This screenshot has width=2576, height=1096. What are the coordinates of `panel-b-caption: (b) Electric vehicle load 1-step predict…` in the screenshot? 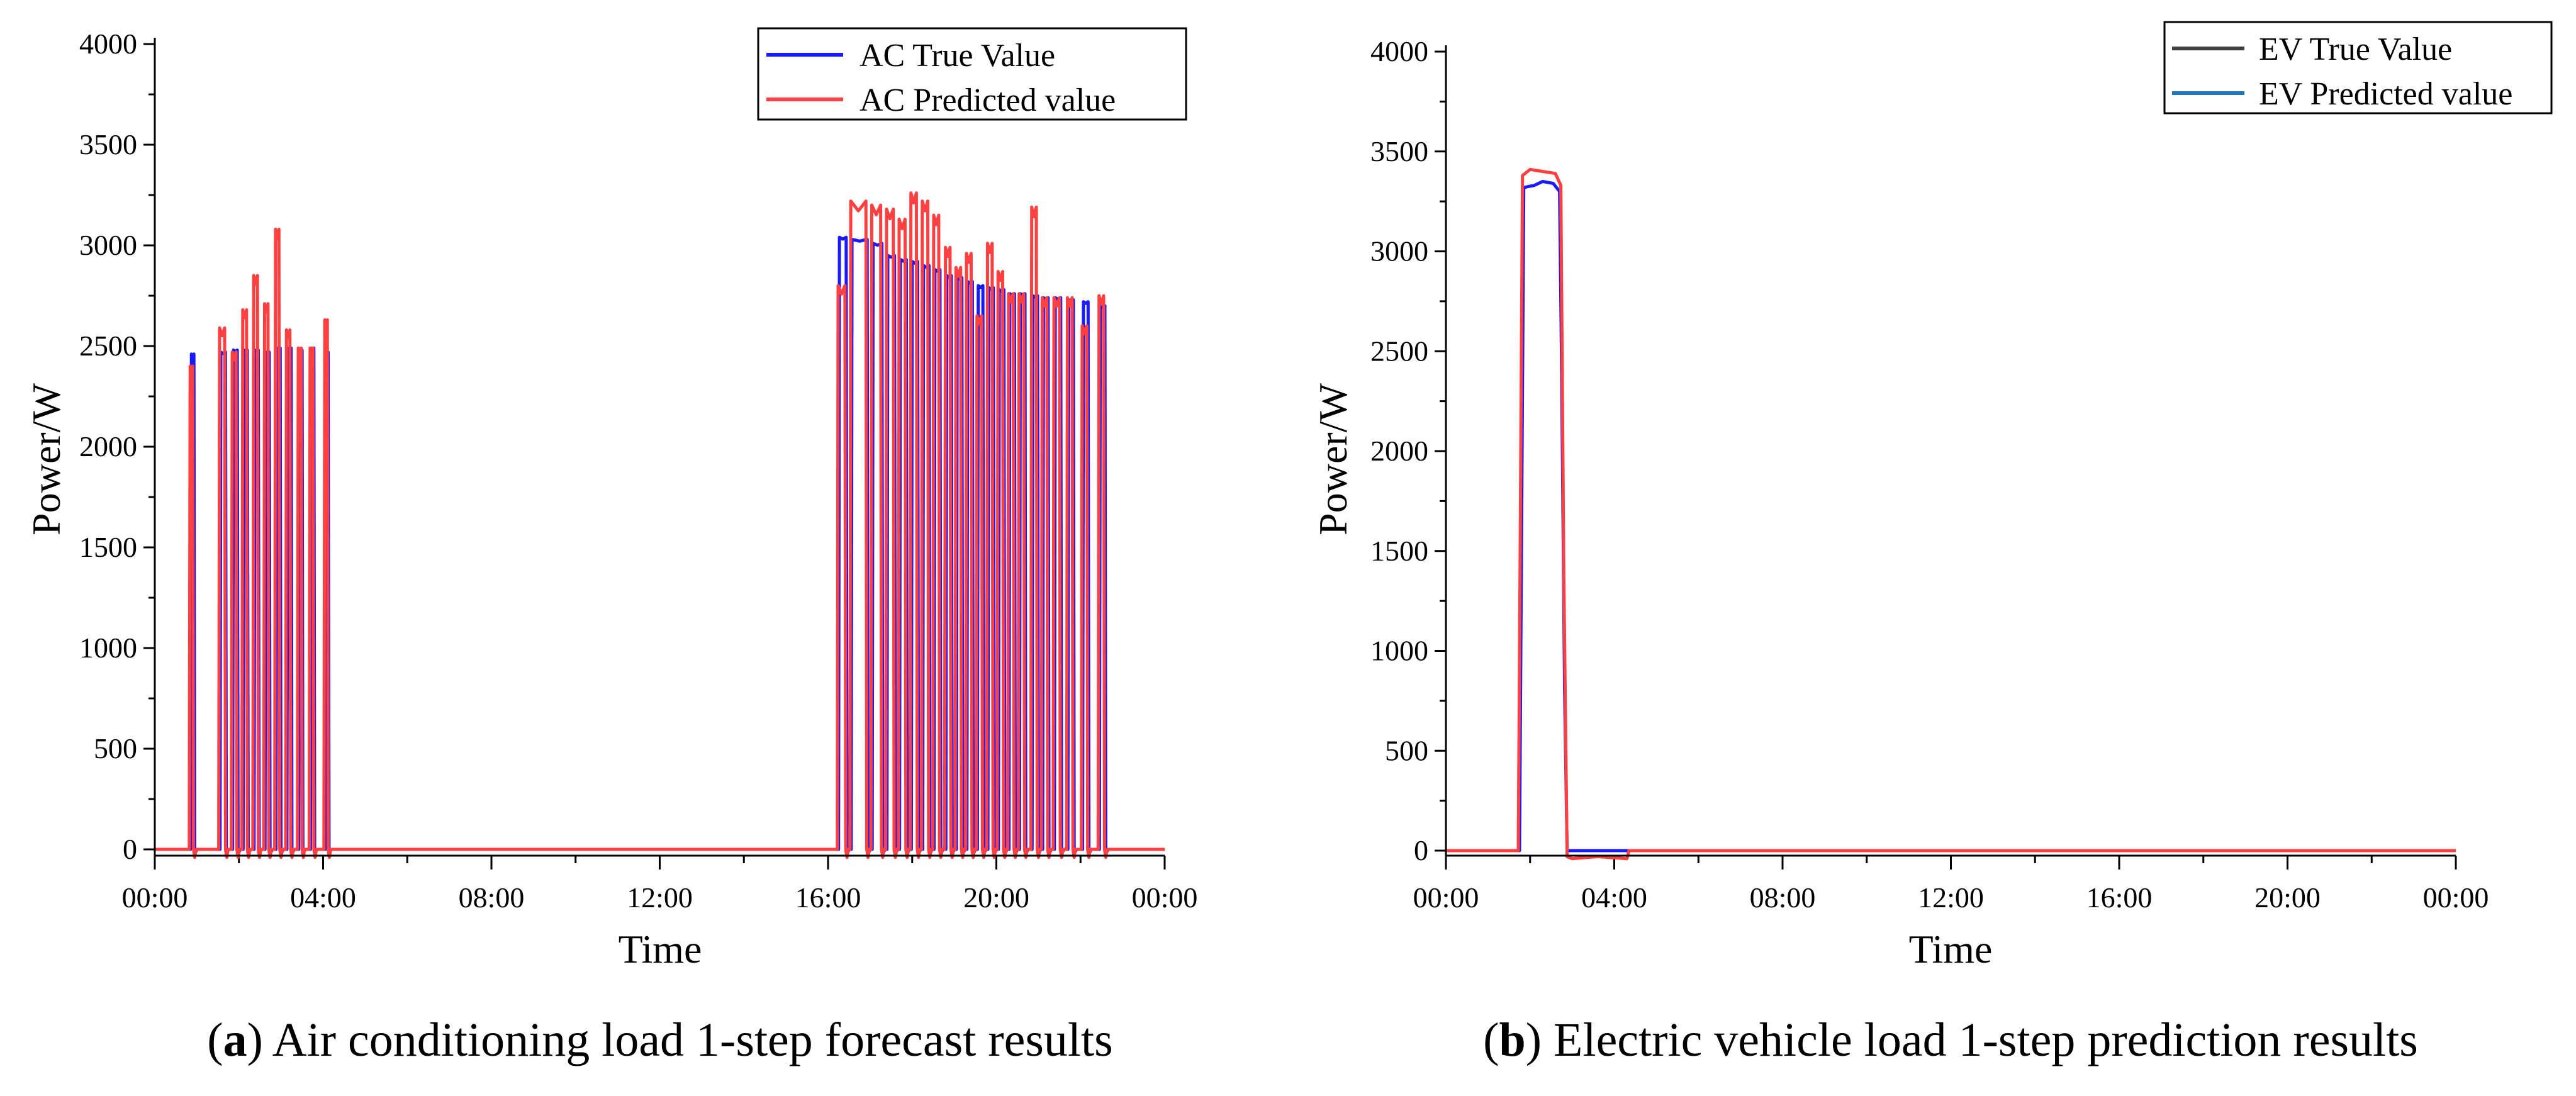 It's located at (1950, 1040).